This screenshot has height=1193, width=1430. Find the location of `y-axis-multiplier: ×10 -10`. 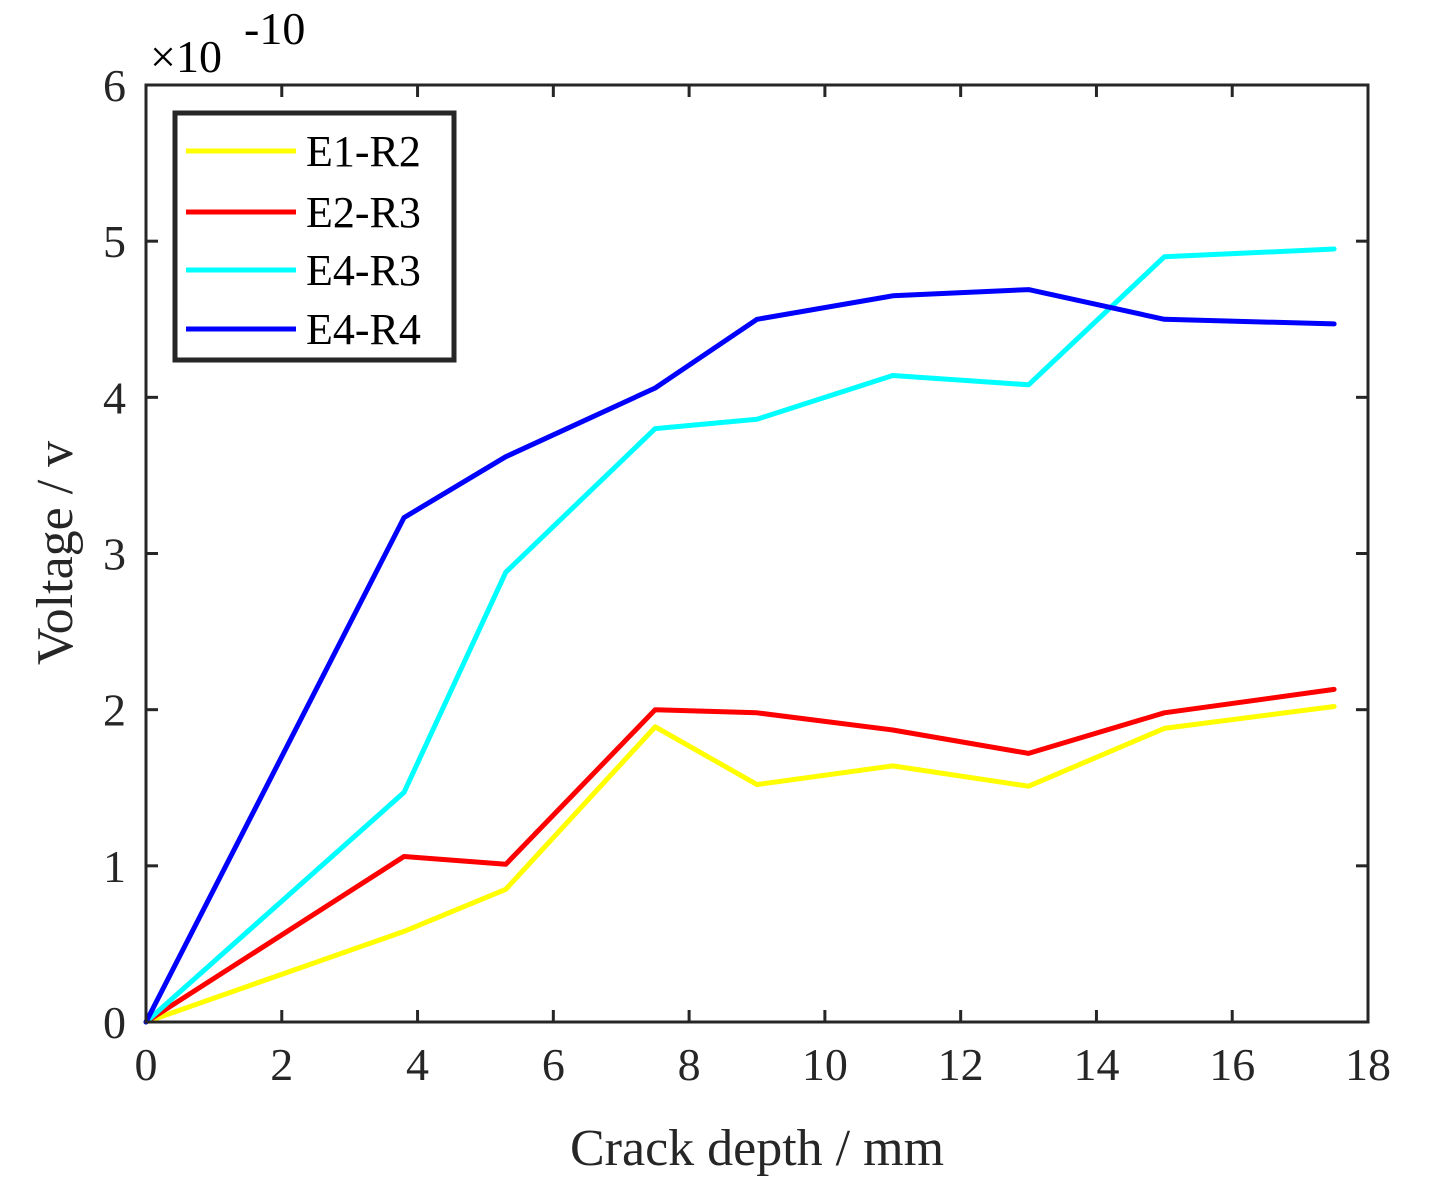

y-axis-multiplier: ×10 -10 is located at coordinates (227, 42).